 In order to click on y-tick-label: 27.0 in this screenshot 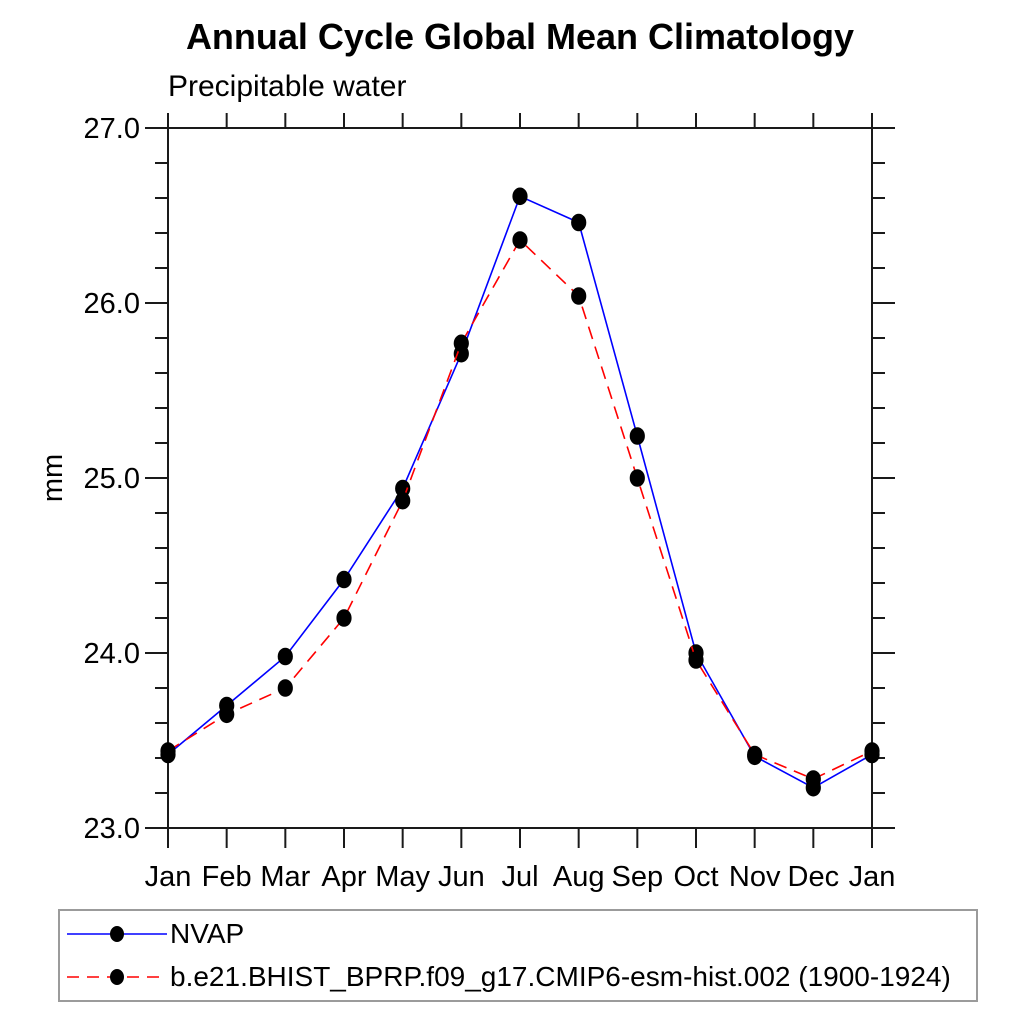, I will do `click(112, 129)`.